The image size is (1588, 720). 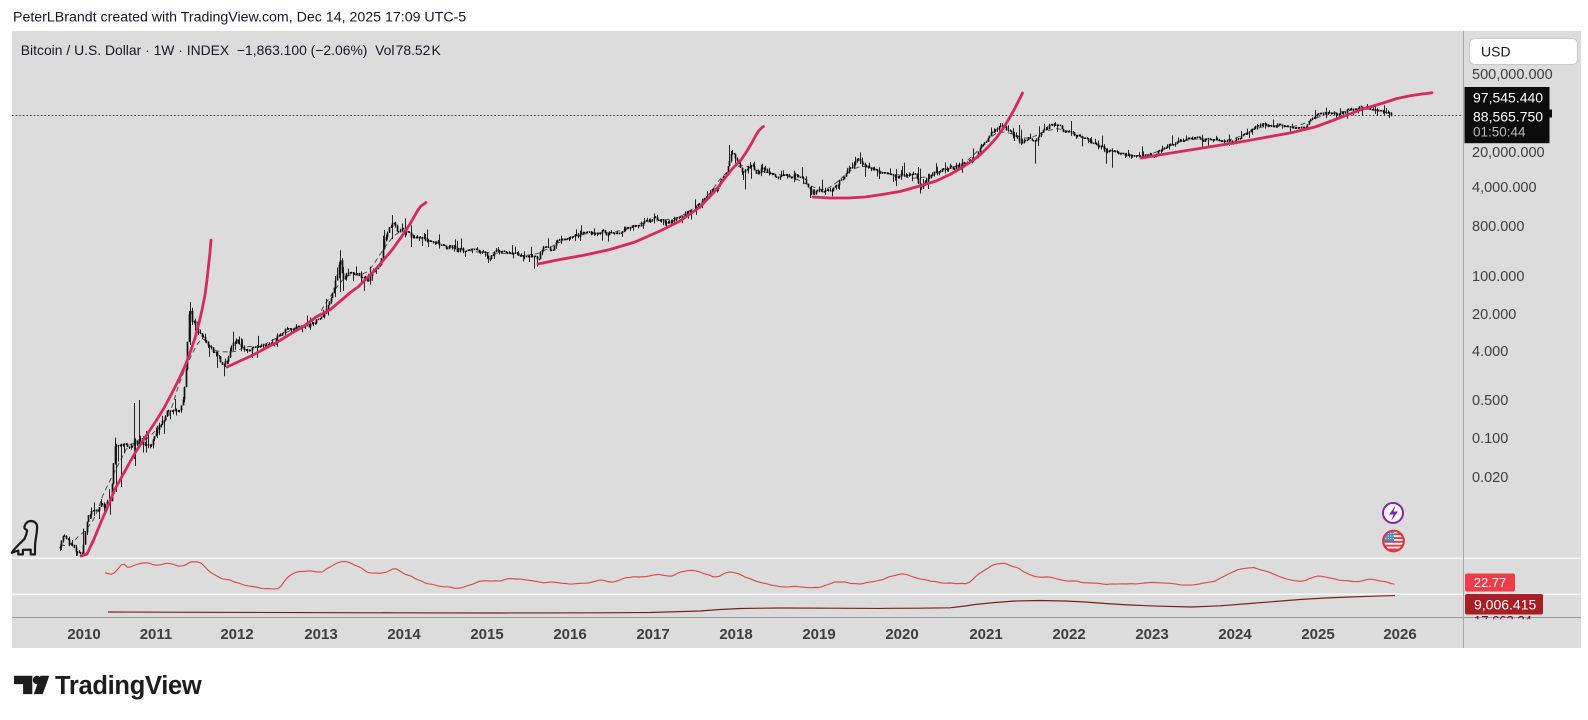 I want to click on svg-text: 2025, so click(x=1317, y=634).